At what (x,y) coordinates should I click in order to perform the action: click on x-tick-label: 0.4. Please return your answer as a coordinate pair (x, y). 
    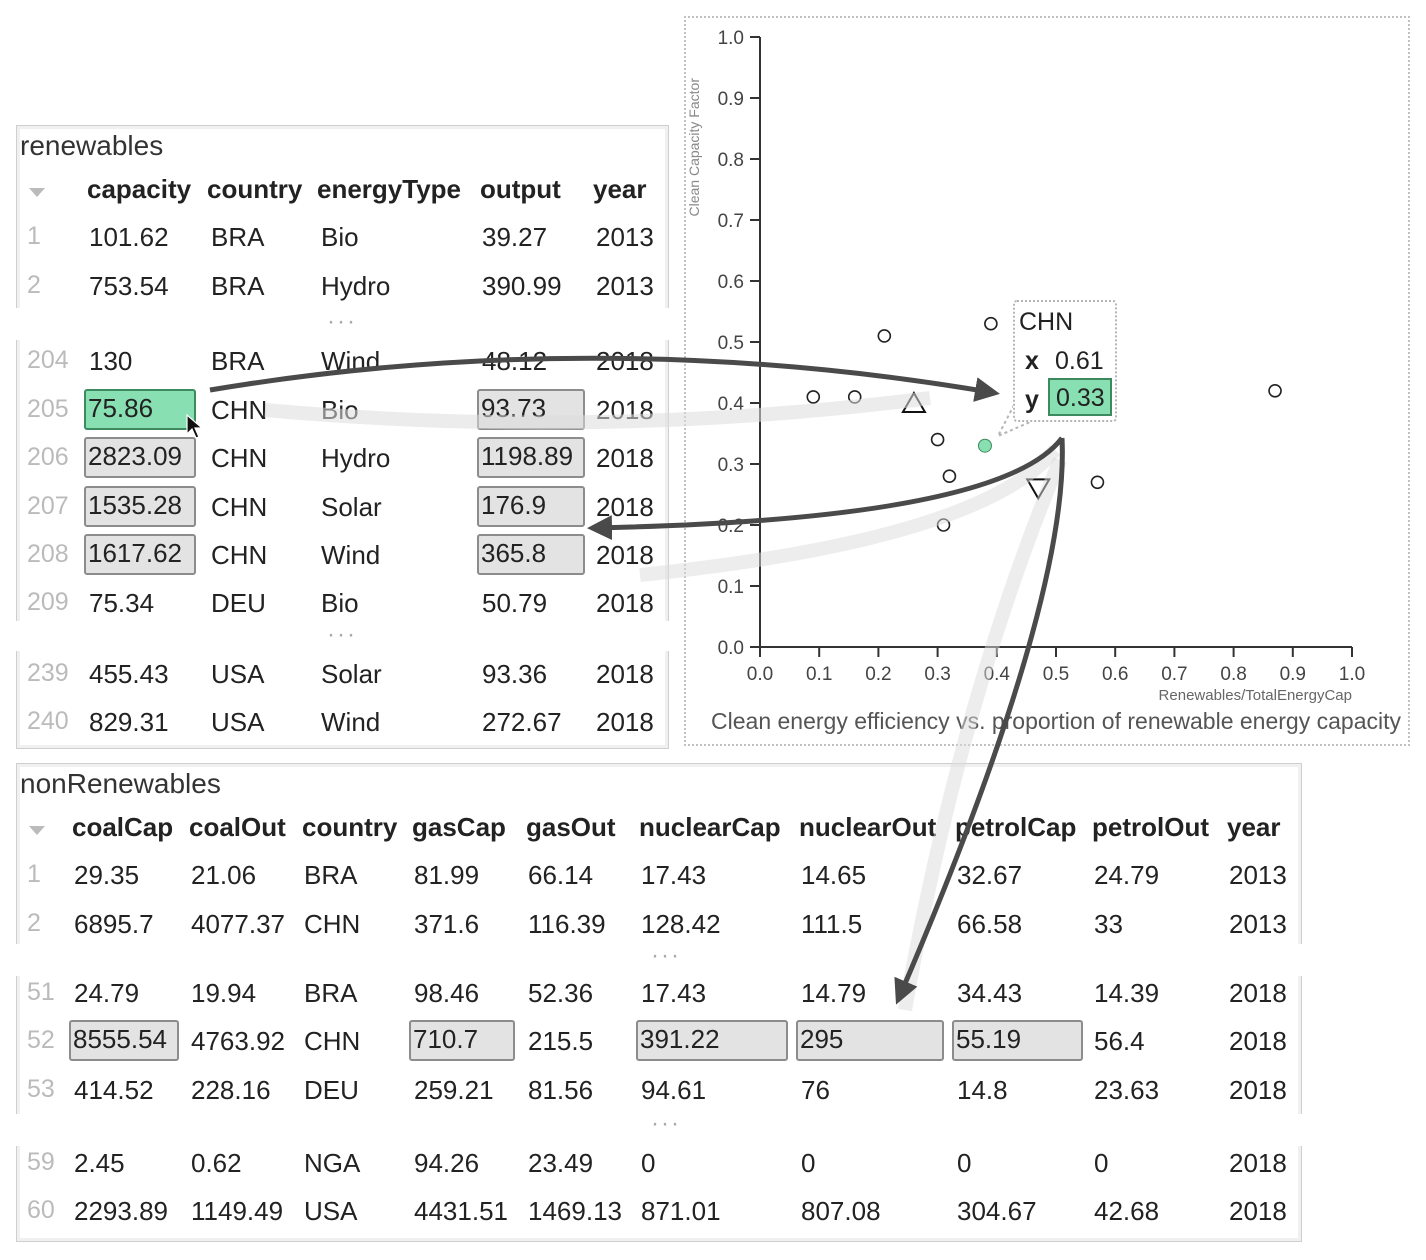
    Looking at the image, I should click on (997, 674).